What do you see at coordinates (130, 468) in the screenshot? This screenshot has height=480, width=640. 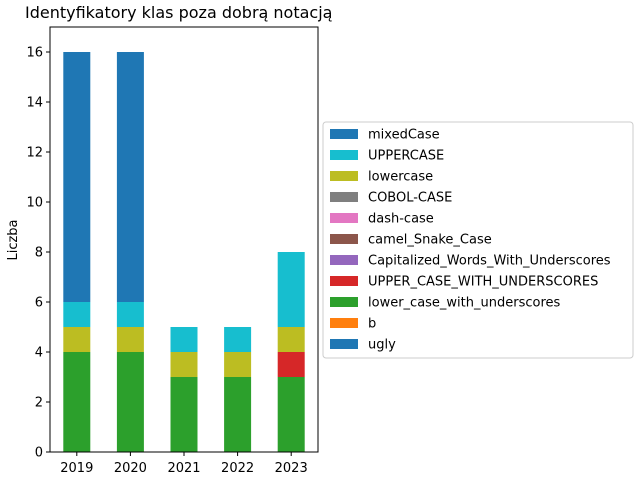 I see `x-tick-label: 2020` at bounding box center [130, 468].